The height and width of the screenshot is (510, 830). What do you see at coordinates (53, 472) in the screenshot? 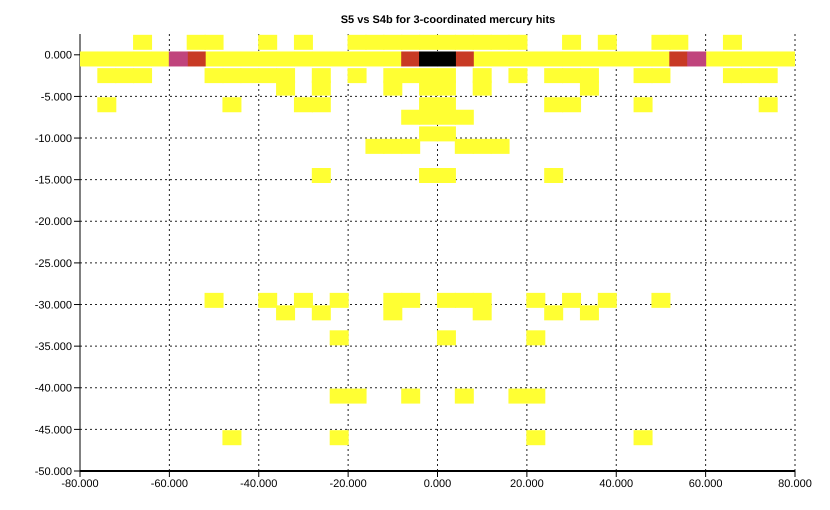
I see `y-tick-label: -50.000` at bounding box center [53, 472].